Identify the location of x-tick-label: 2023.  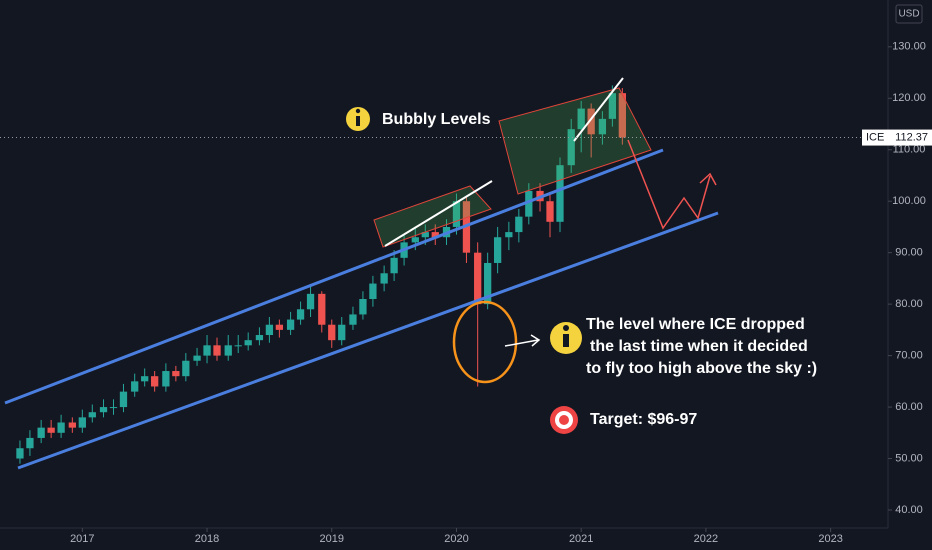
(830, 539).